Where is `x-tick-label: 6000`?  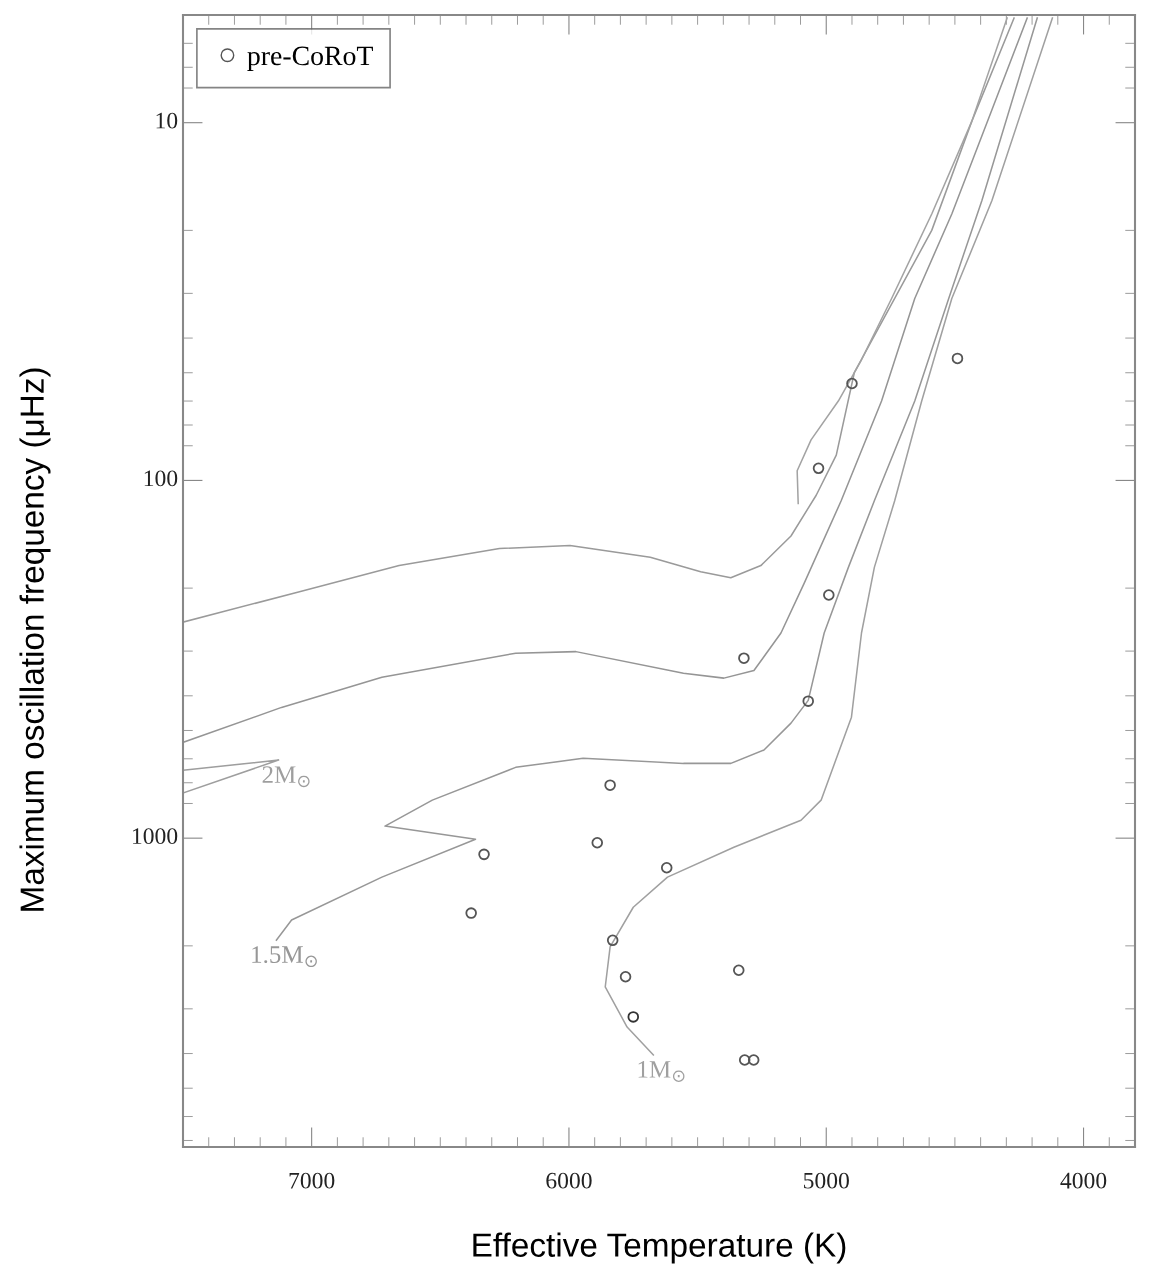 x-tick-label: 6000 is located at coordinates (569, 1180).